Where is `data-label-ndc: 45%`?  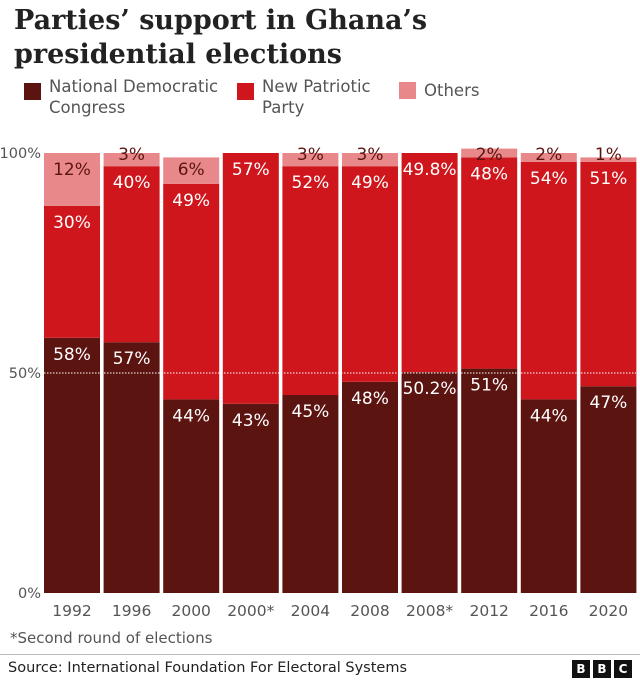 data-label-ndc: 45% is located at coordinates (311, 412).